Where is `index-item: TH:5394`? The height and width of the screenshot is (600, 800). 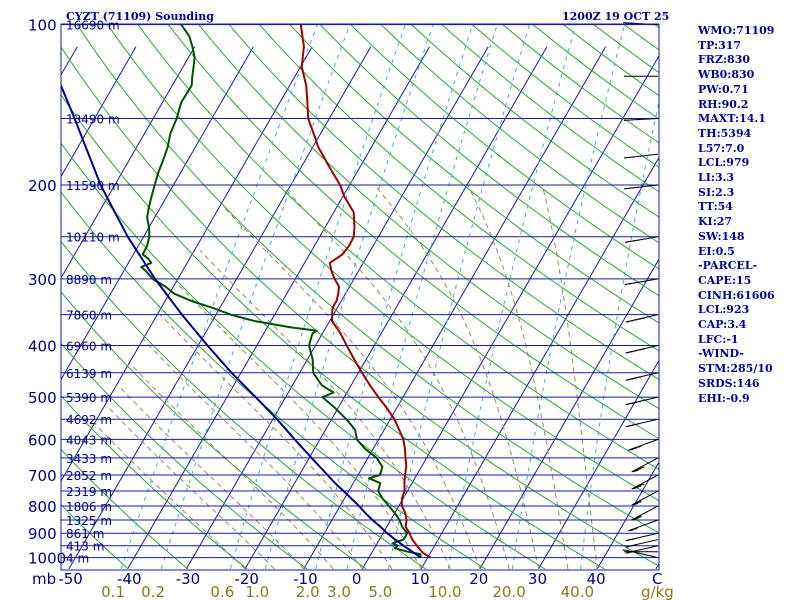 index-item: TH:5394 is located at coordinates (725, 133).